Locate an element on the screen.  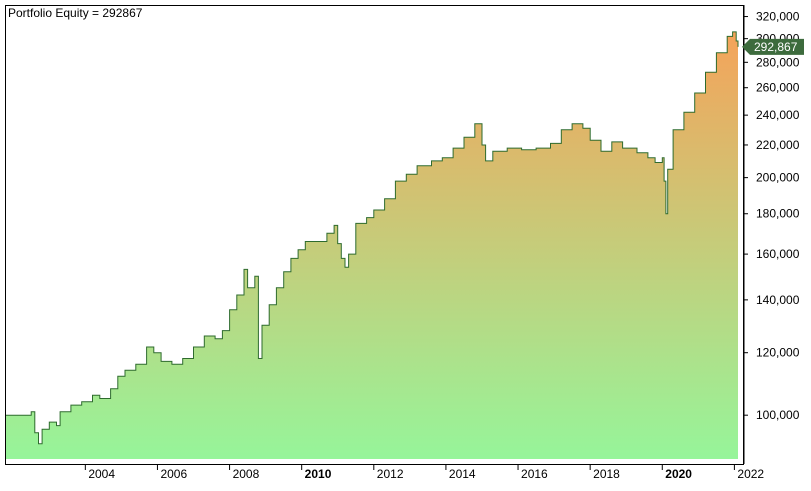
chart-title: Portfolio Equity = 292867 is located at coordinates (75, 13).